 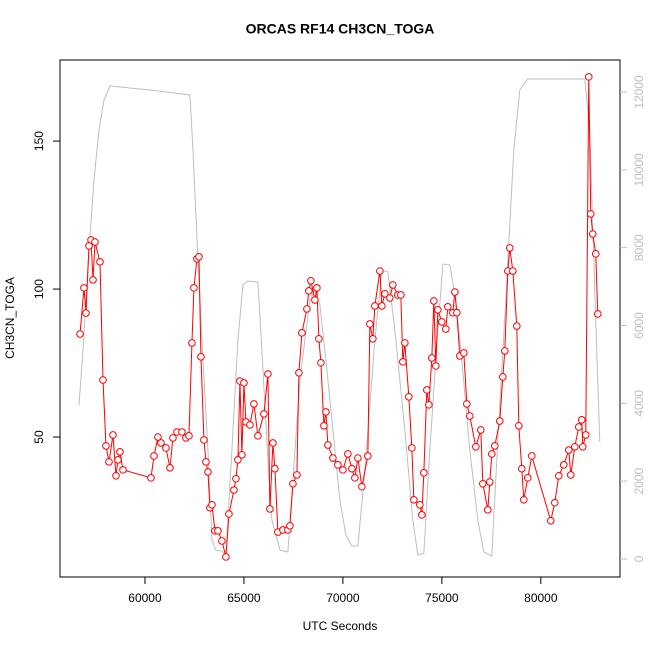 I want to click on x-tick-label: 65000, so click(x=244, y=598).